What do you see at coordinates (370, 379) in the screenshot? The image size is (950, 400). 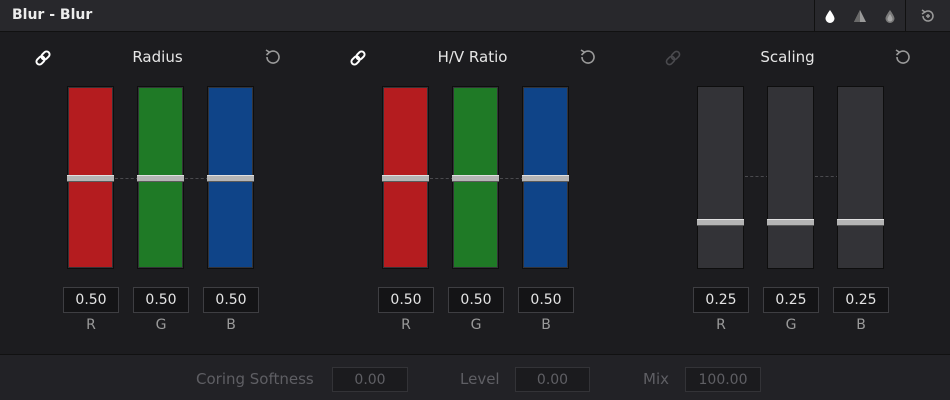 I see `coring-softness-field: 0.00` at bounding box center [370, 379].